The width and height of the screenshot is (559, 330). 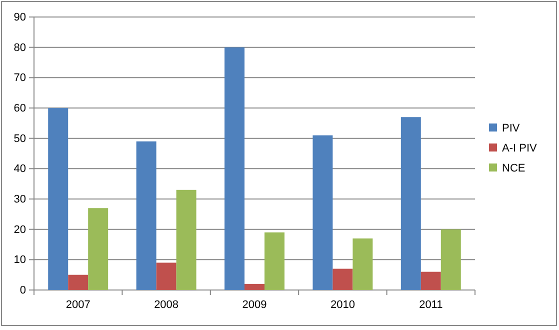 I want to click on legend-label: A-I PIV, so click(x=520, y=148).